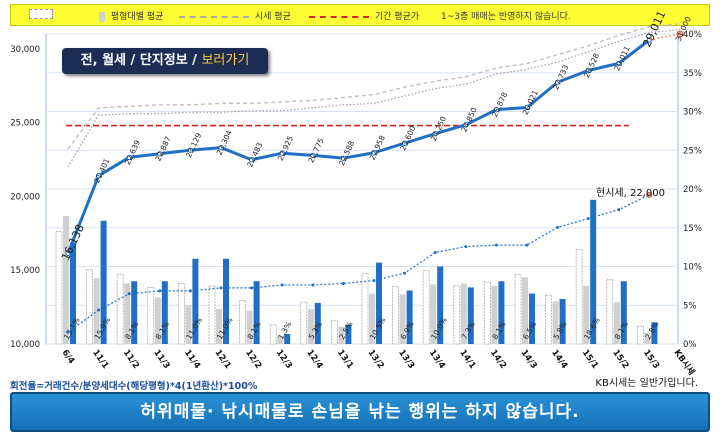  What do you see at coordinates (134, 386) in the screenshot?
I see `turnover-footnote: 회전율=거래건수/분양세대수(해당평형)*4(1년환산)*100%` at bounding box center [134, 386].